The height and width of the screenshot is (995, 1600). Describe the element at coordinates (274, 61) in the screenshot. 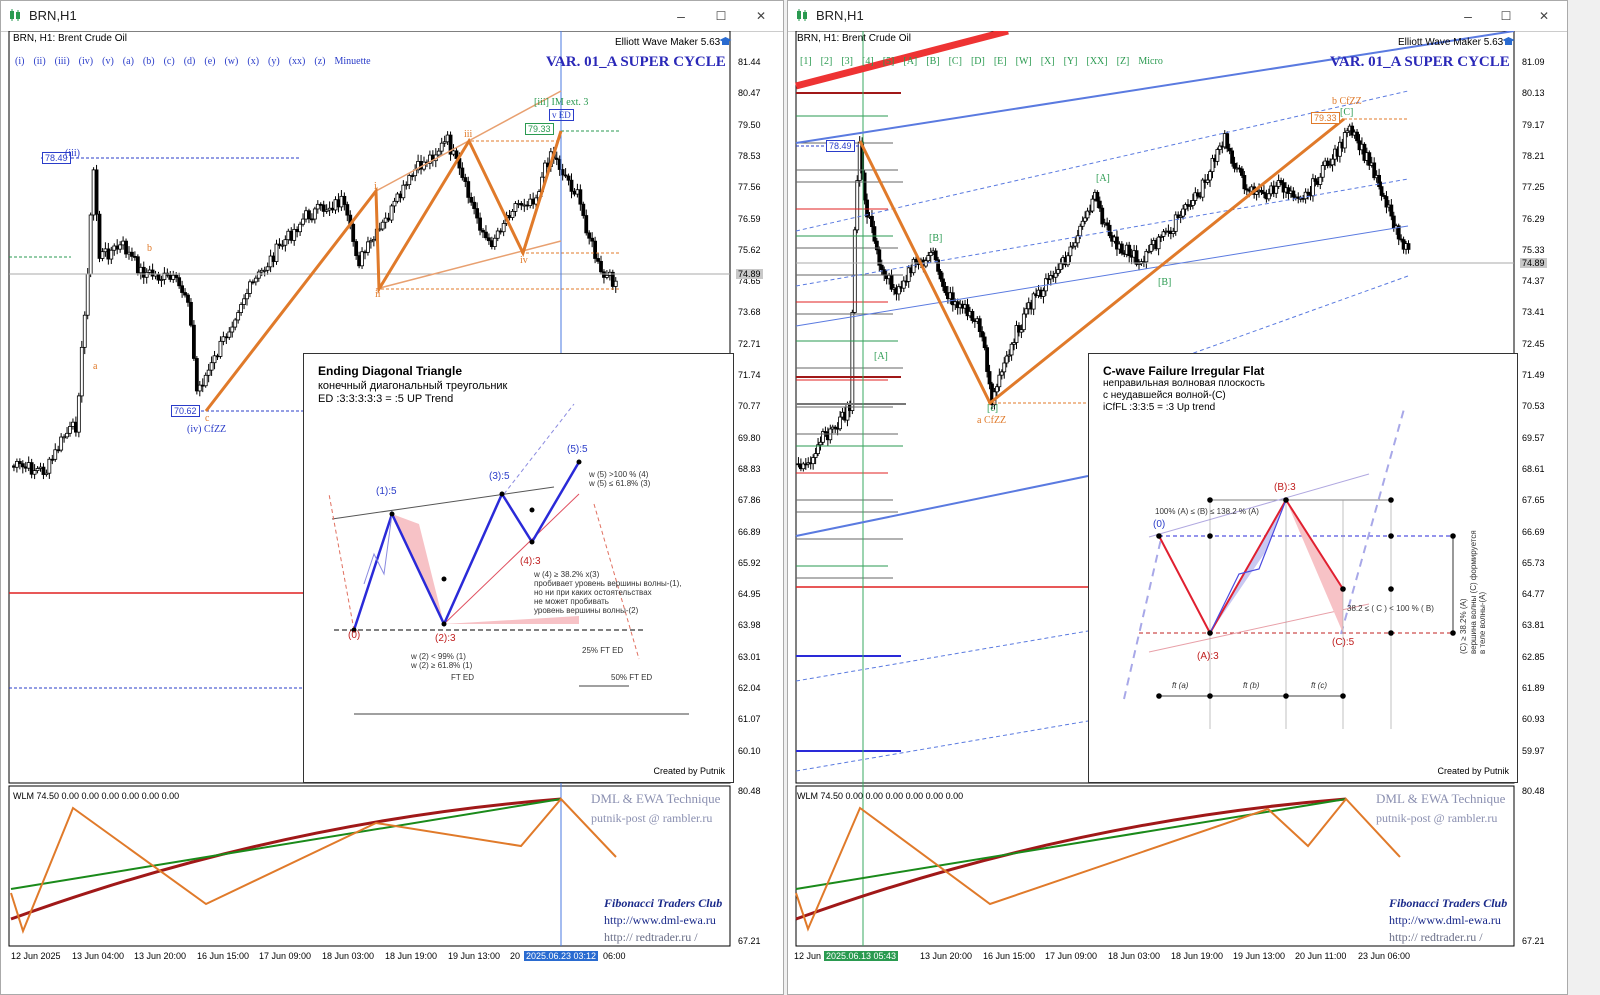

I see `wave-degree-button: (y)` at that location.